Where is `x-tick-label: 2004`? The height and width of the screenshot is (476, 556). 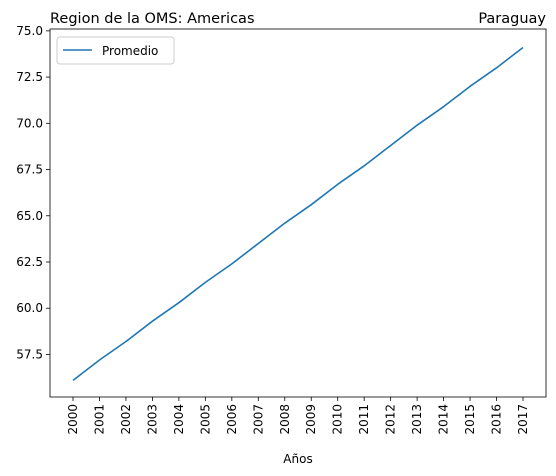 x-tick-label: 2004 is located at coordinates (179, 419).